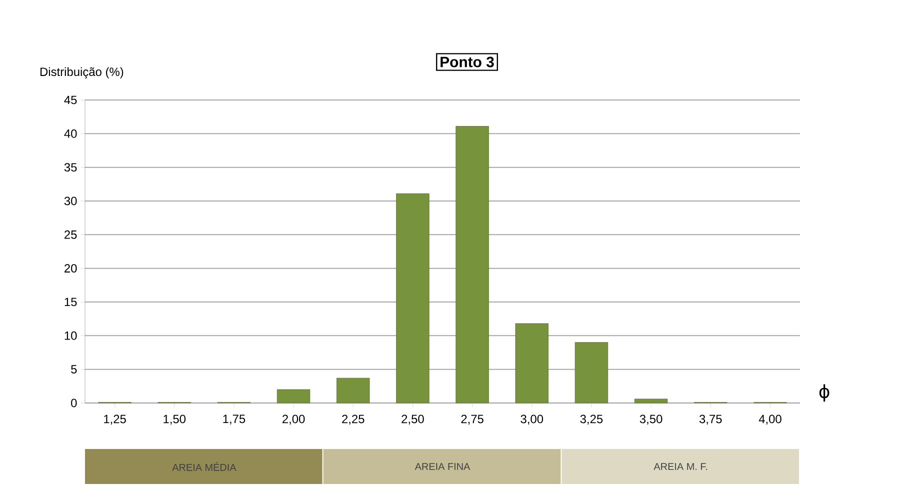 The height and width of the screenshot is (492, 920). What do you see at coordinates (442, 466) in the screenshot?
I see `text: AREIA FINA` at bounding box center [442, 466].